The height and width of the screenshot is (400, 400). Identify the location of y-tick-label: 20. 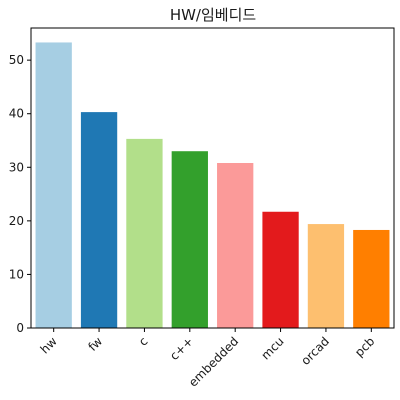
(16, 221).